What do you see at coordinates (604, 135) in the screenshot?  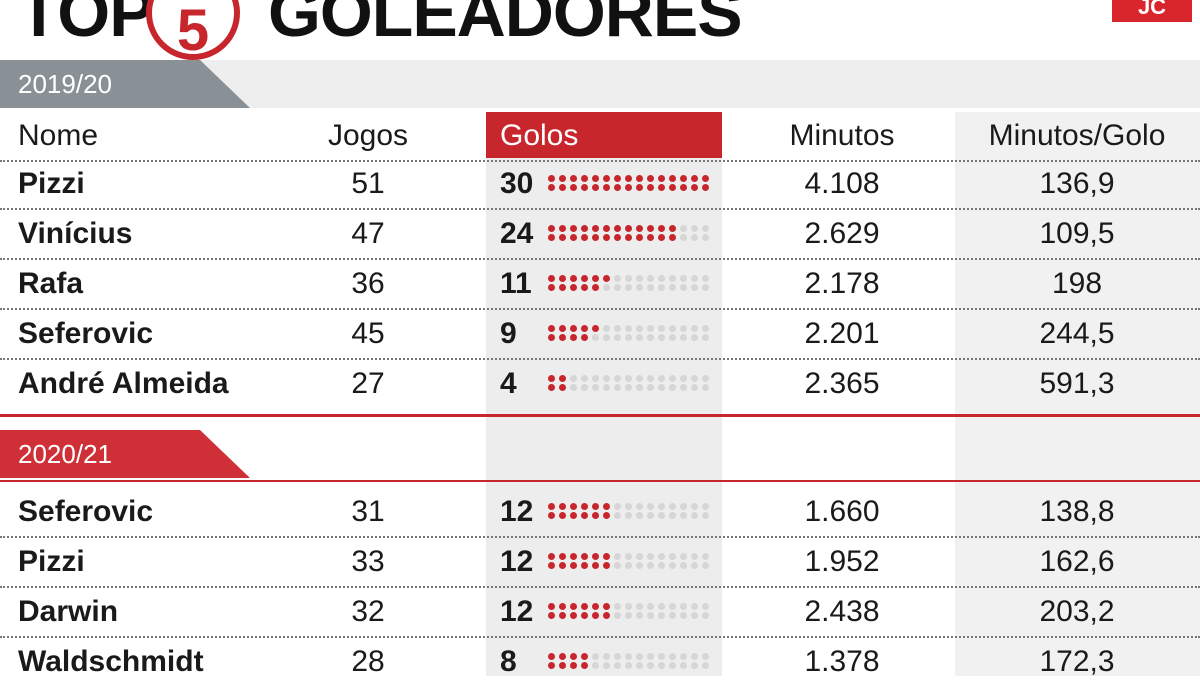 I see `golos-header-background` at bounding box center [604, 135].